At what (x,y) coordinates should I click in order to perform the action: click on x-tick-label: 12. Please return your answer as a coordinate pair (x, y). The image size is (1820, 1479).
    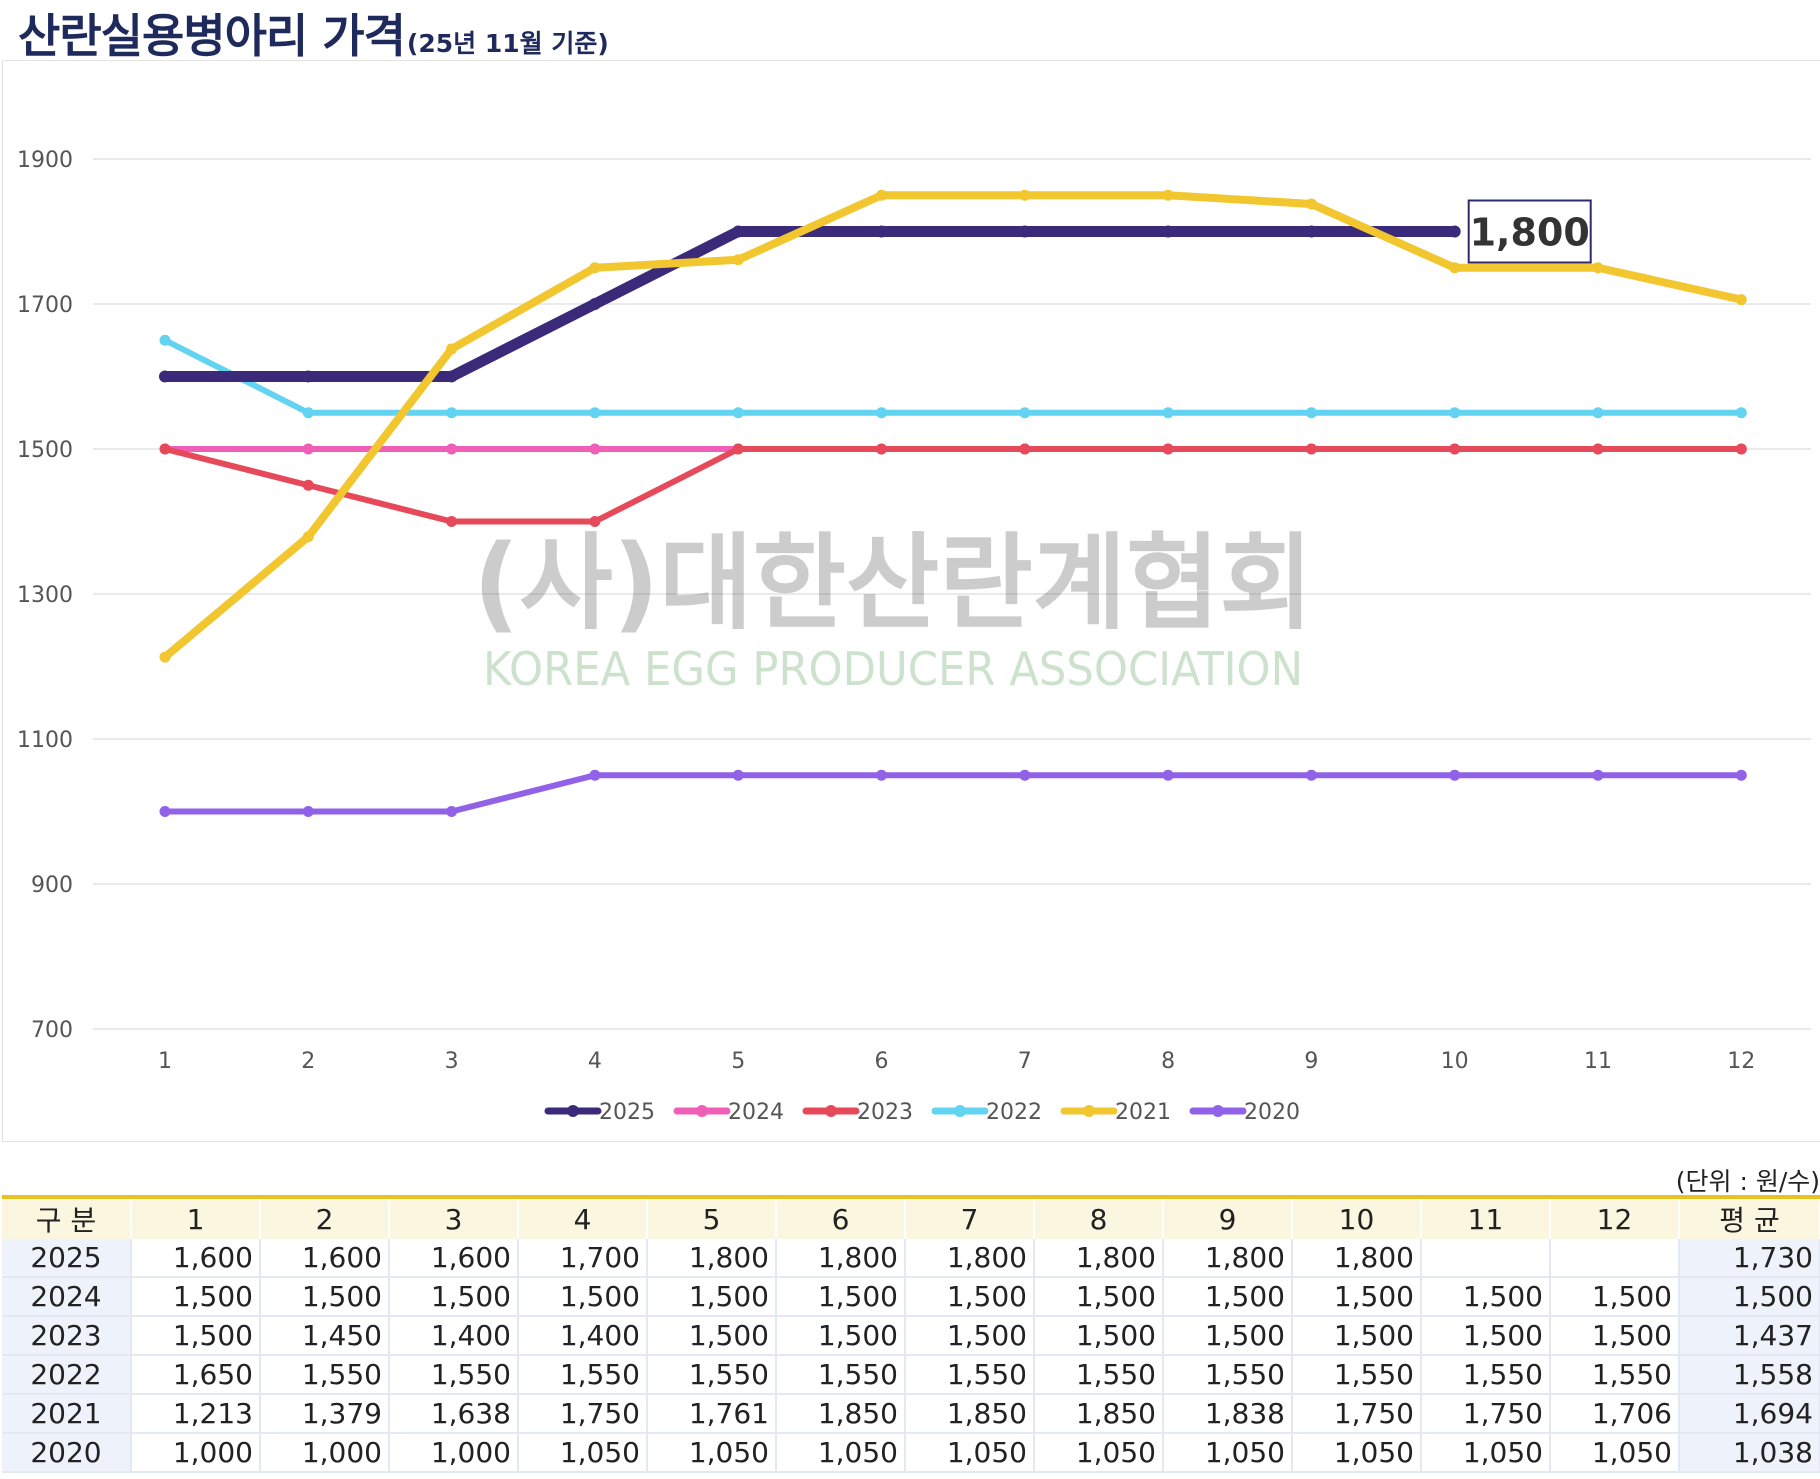
    Looking at the image, I should click on (1741, 1061).